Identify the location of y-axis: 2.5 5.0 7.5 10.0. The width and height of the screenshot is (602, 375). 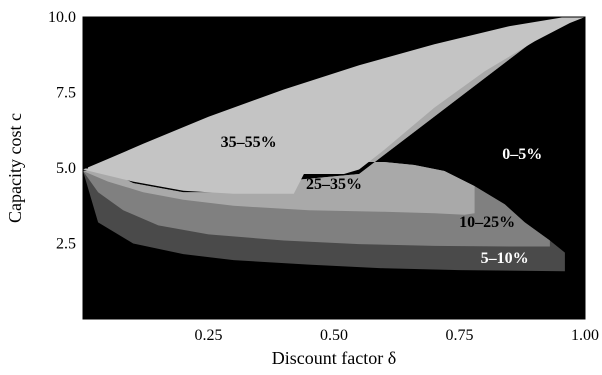
(68, 131).